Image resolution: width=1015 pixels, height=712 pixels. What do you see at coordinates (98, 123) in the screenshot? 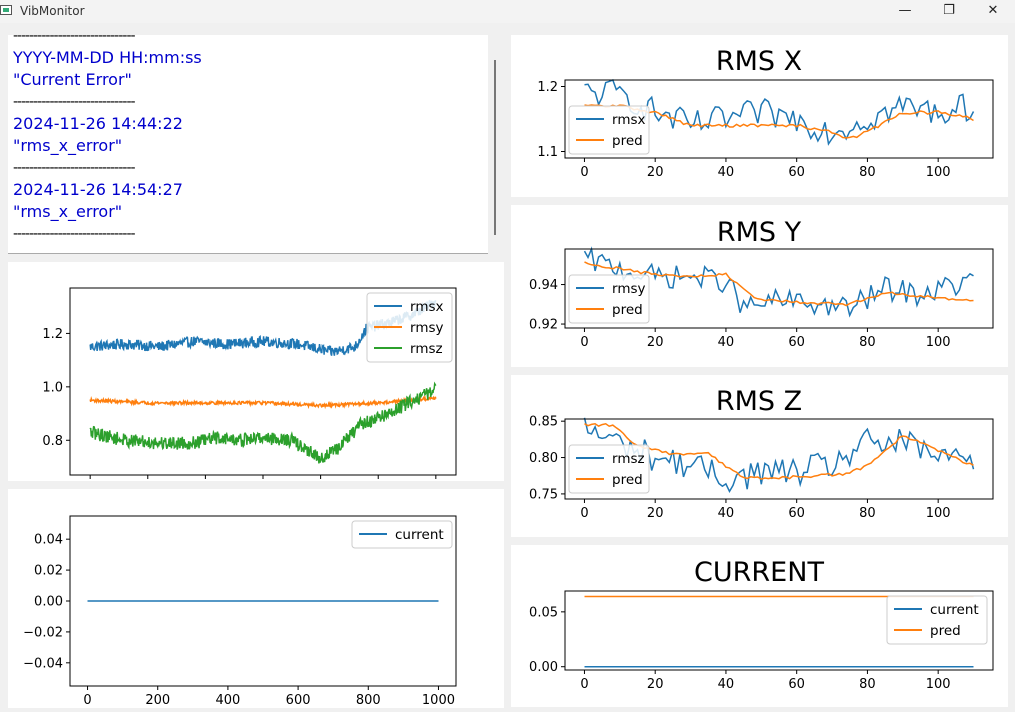
I see `log-entry: 2024-11-26 14:44:22` at bounding box center [98, 123].